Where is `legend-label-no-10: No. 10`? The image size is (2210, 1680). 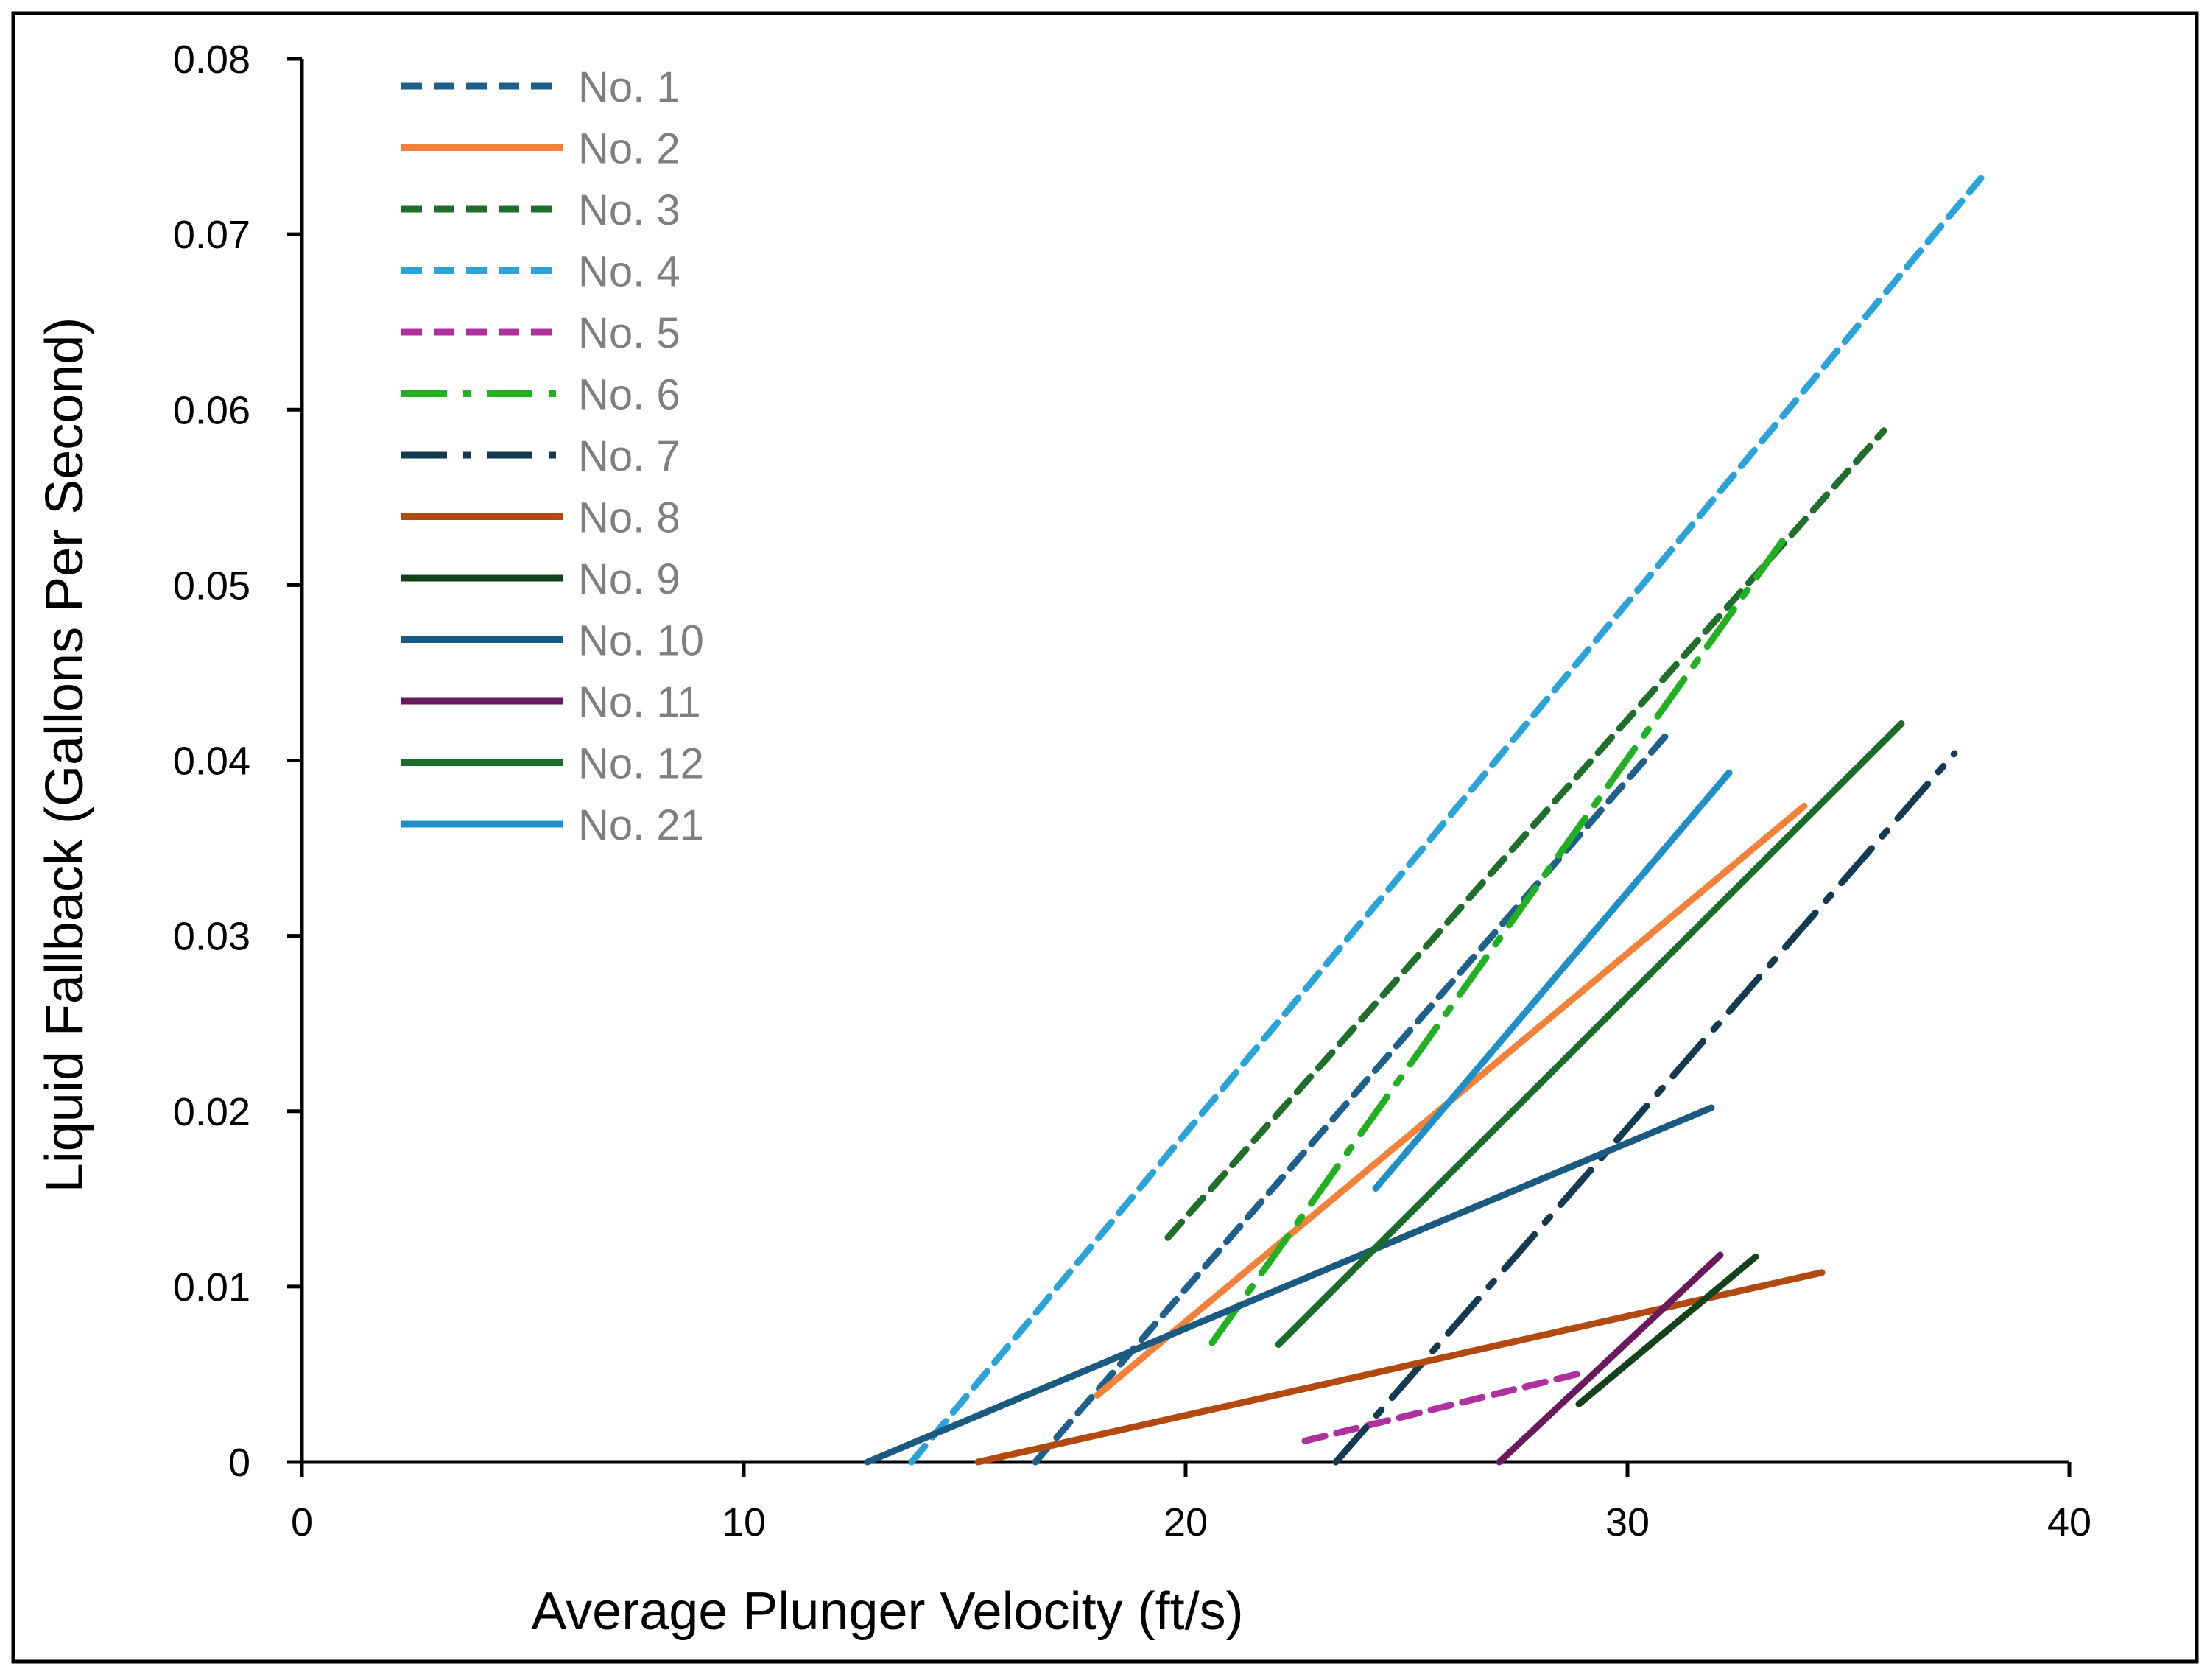 legend-label-no-10: No. 10 is located at coordinates (641, 641).